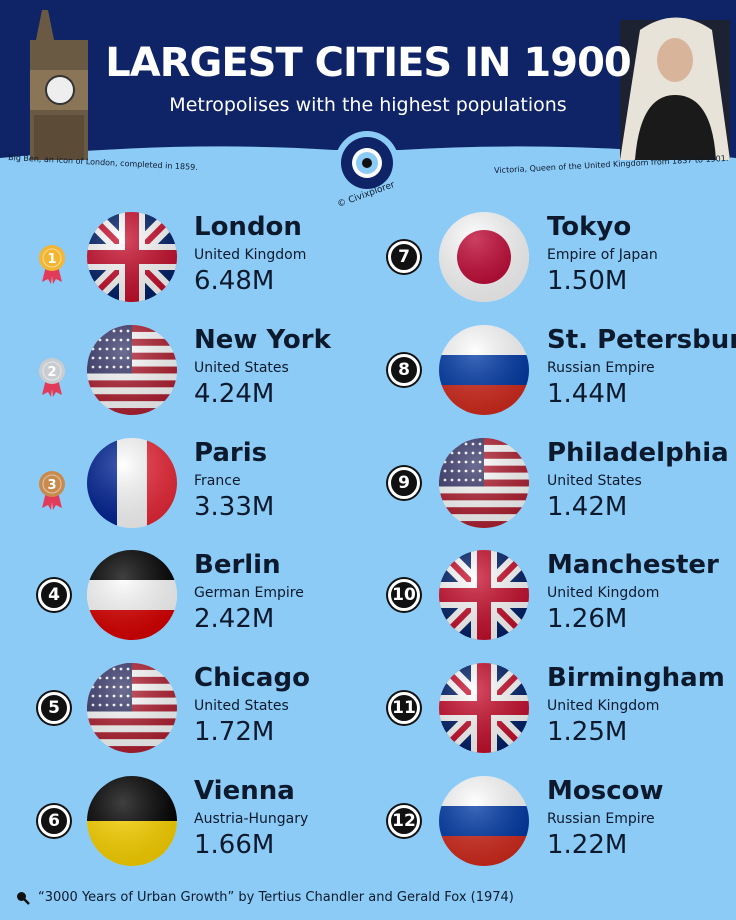 This screenshot has height=920, width=736. I want to click on city-population: 3.33M, so click(234, 506).